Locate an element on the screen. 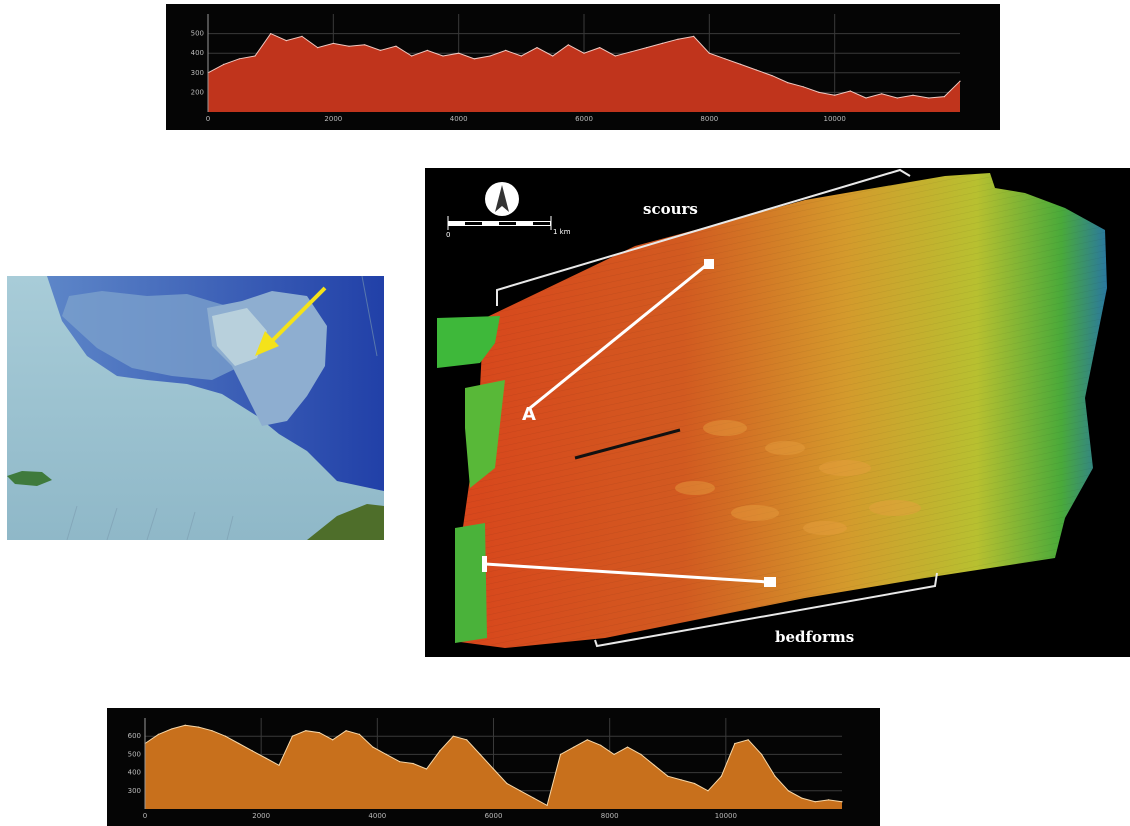 Image resolution: width=1130 pixels, height=826 pixels. bedform-ridges is located at coordinates (798, 477).